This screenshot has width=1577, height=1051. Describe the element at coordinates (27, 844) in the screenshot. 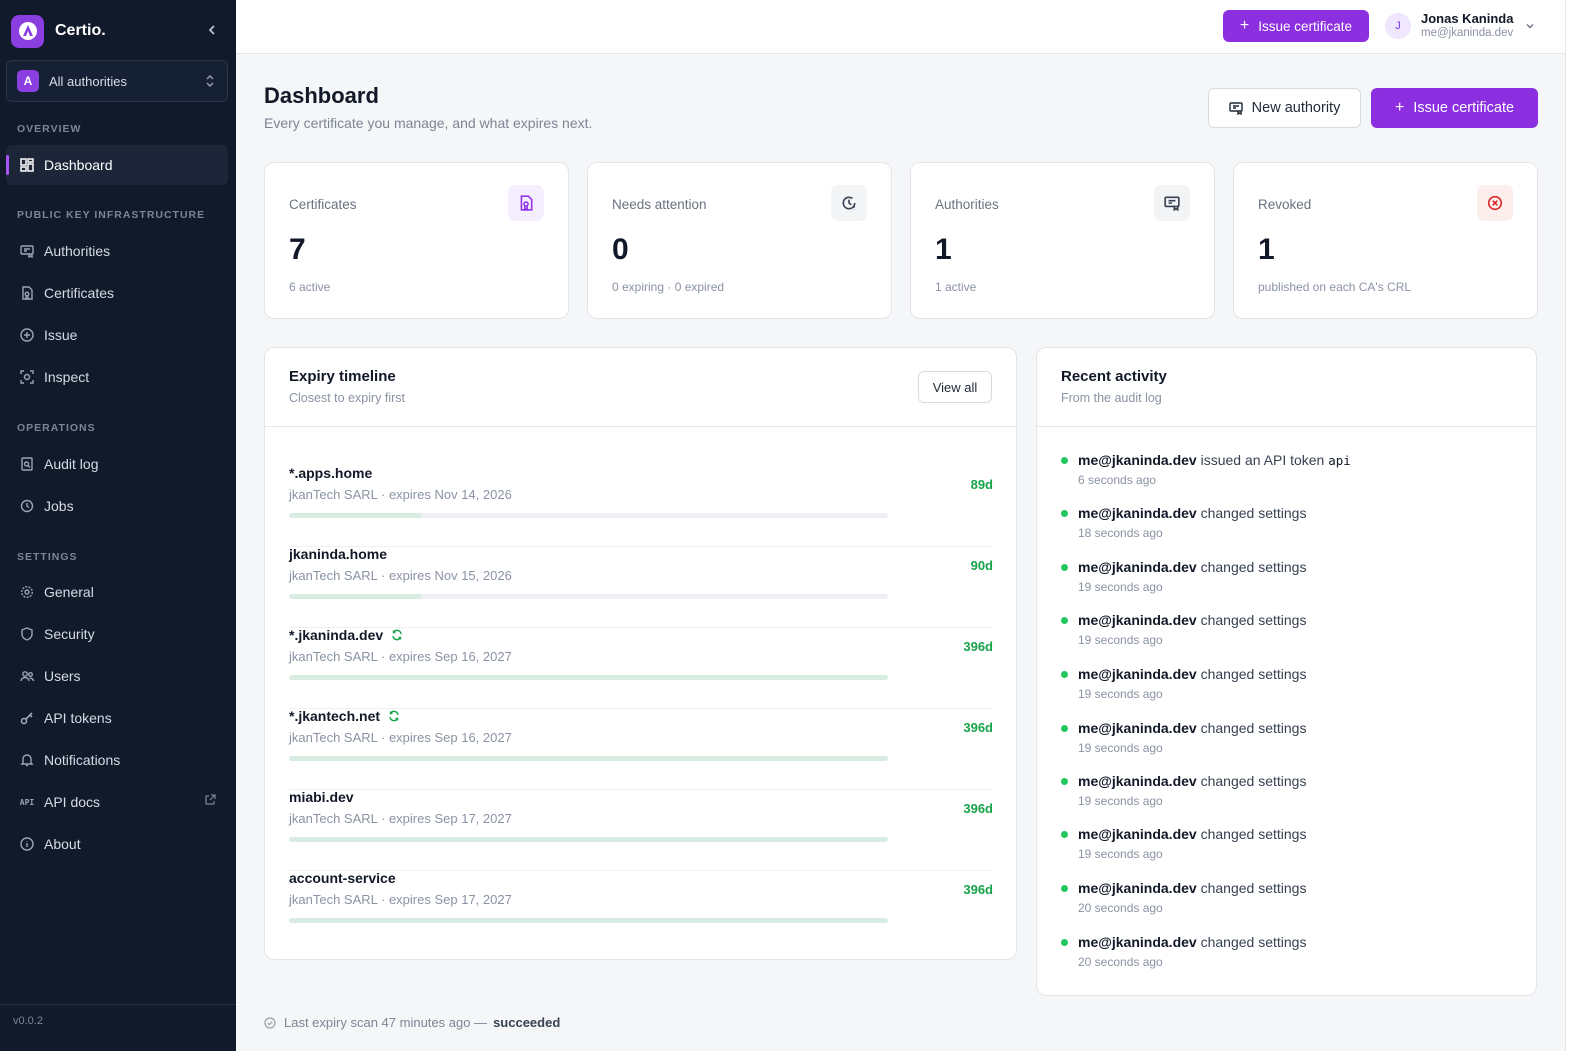

I see `info-icon` at that location.